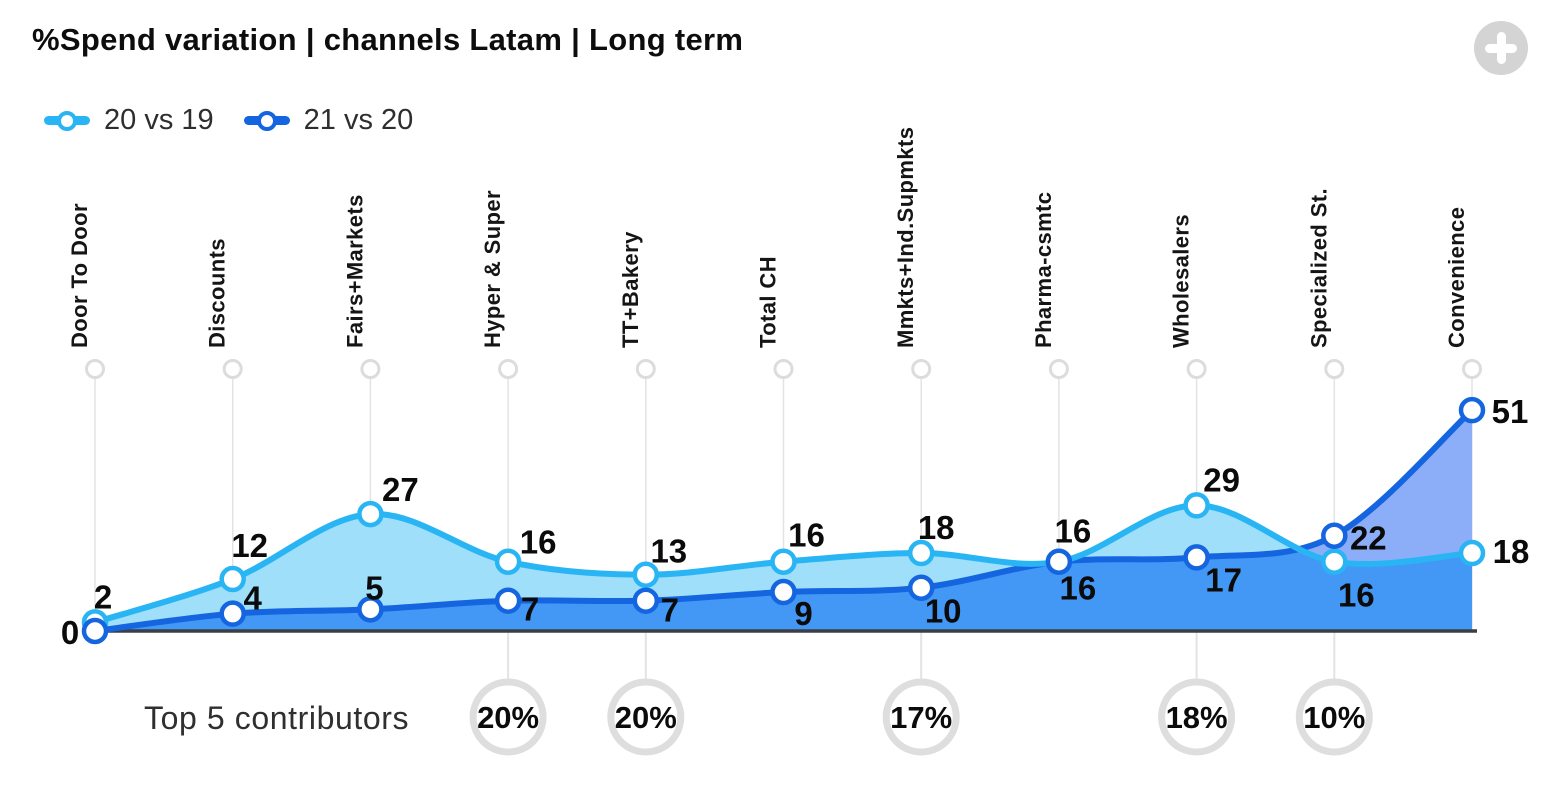 The height and width of the screenshot is (792, 1546). Describe the element at coordinates (1221, 479) in the screenshot. I see `value-label: 29` at that location.